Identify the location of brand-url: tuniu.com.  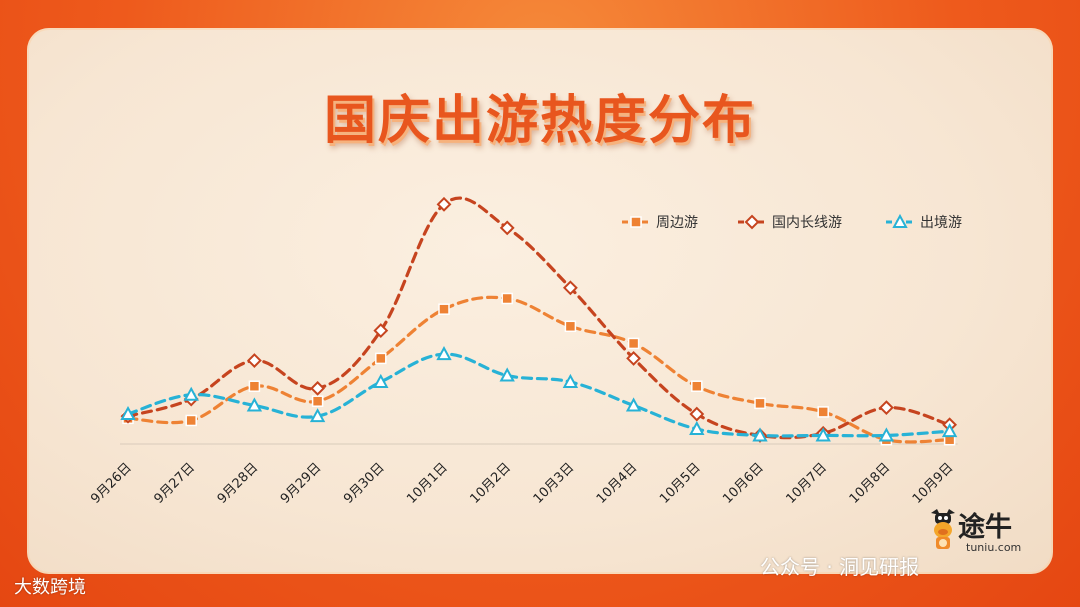
(994, 547).